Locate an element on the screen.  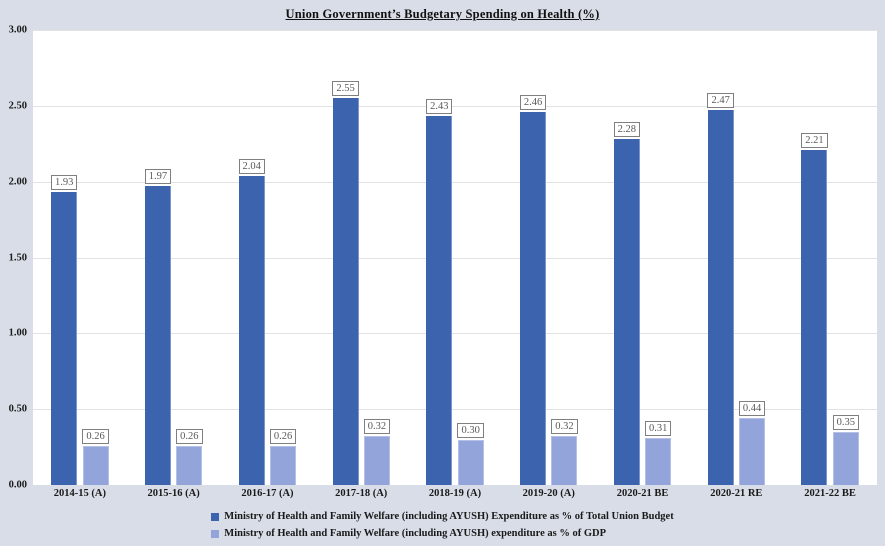
bar-column: 0.44 is located at coordinates (752, 257).